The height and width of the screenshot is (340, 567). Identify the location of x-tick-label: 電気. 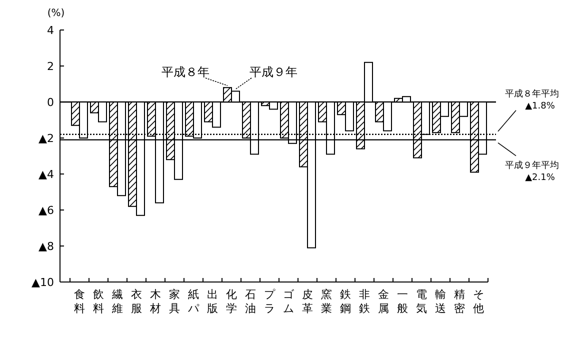
(421, 301).